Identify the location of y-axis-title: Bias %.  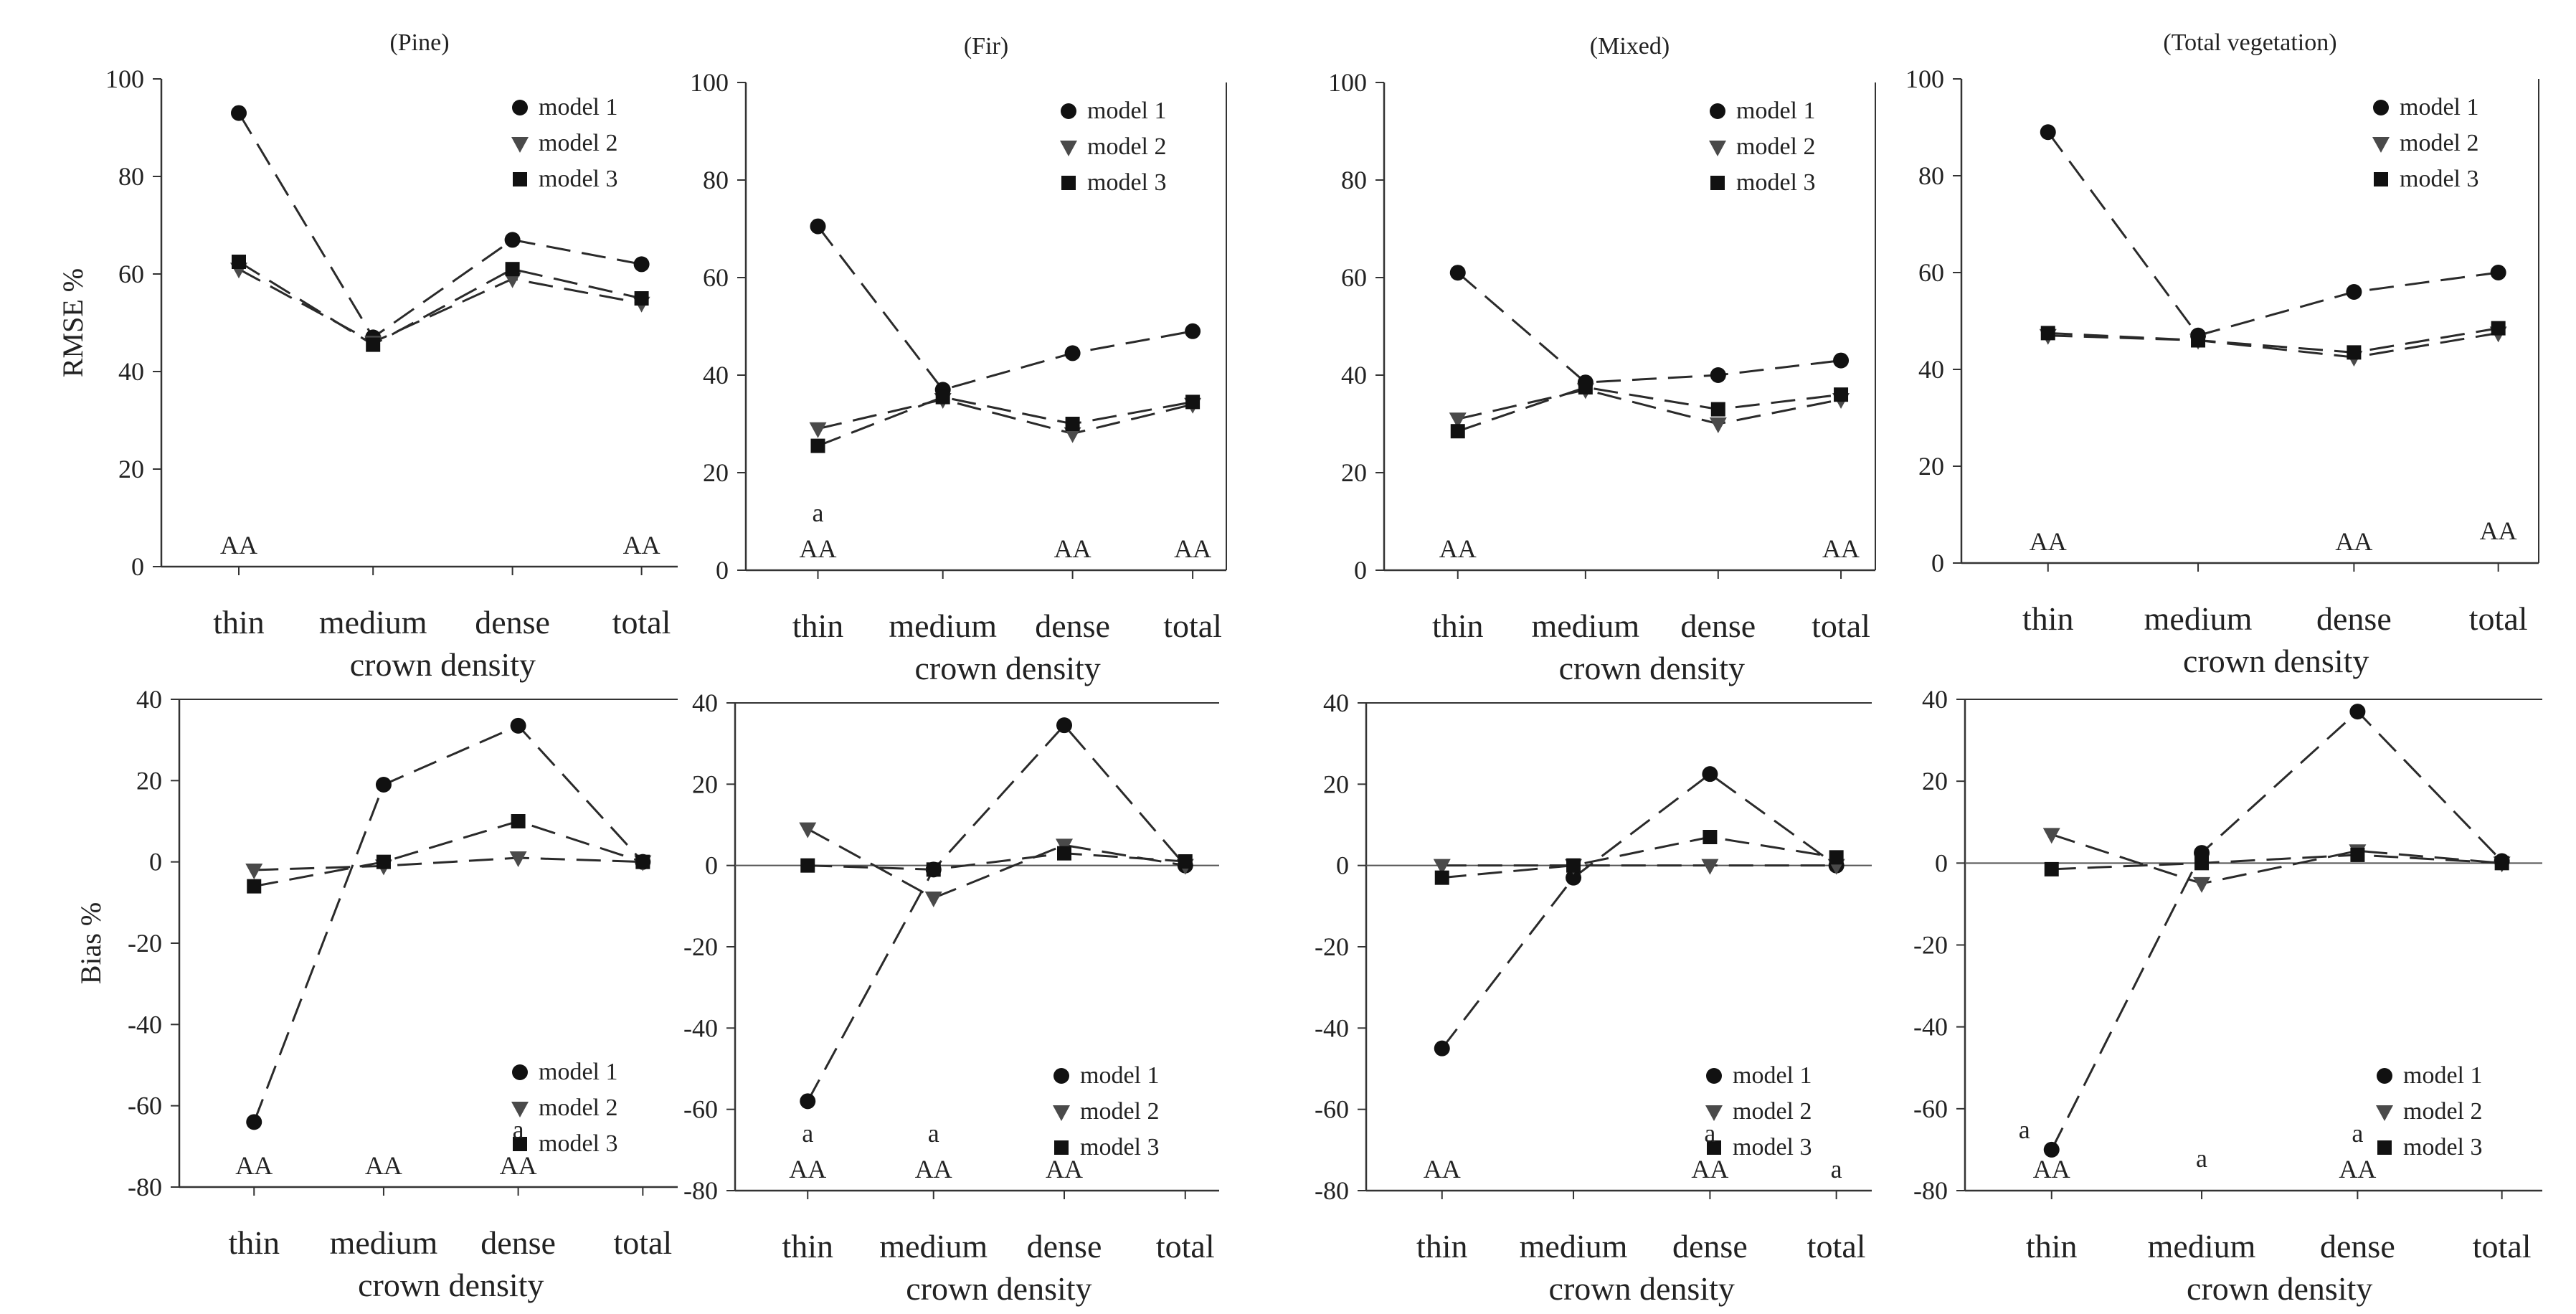
(91, 943).